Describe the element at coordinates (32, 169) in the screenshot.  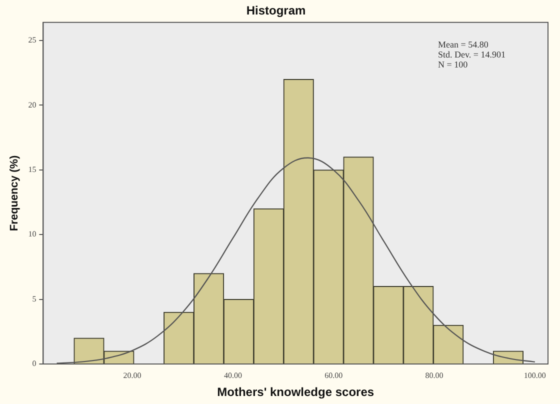
I see `y-tick-label: 15` at that location.